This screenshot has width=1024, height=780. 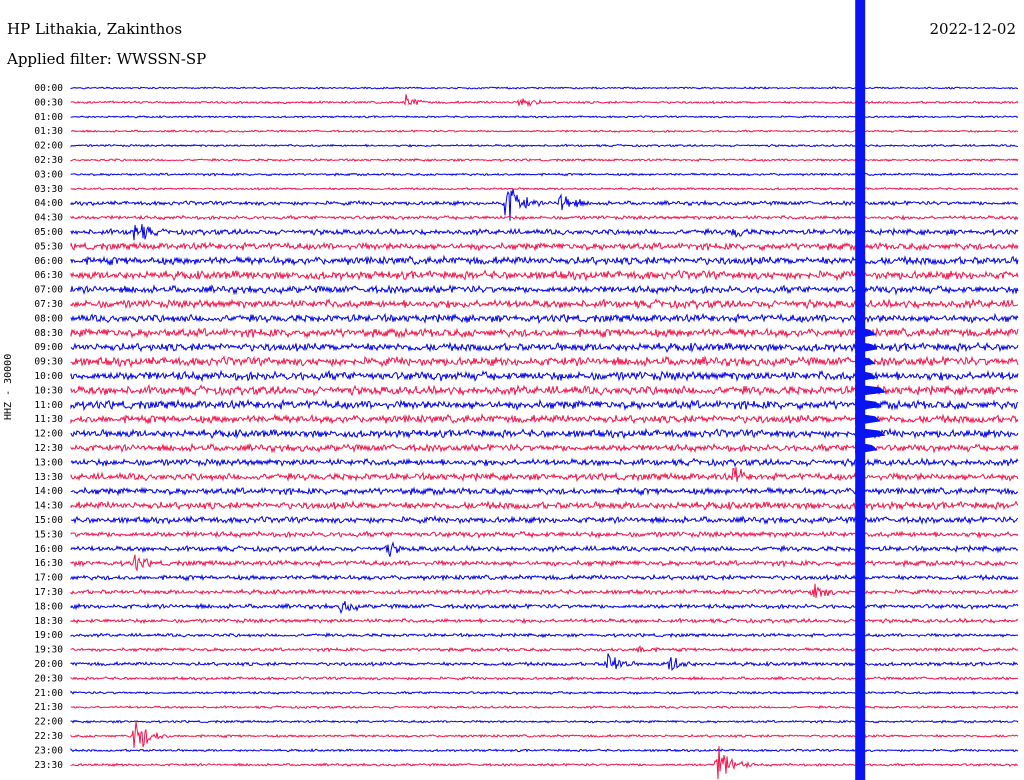 I want to click on time-tick-0600: 06:00, so click(x=48, y=261).